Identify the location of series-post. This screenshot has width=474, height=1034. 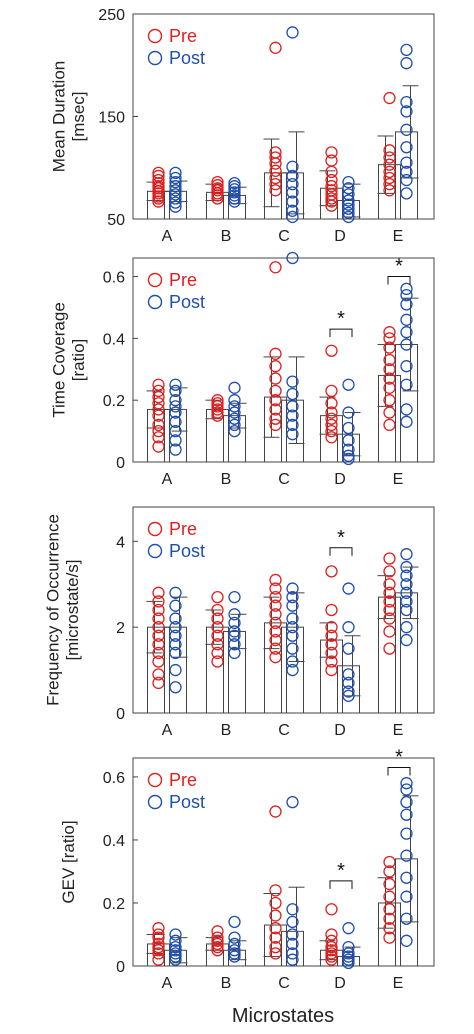
(291, 631).